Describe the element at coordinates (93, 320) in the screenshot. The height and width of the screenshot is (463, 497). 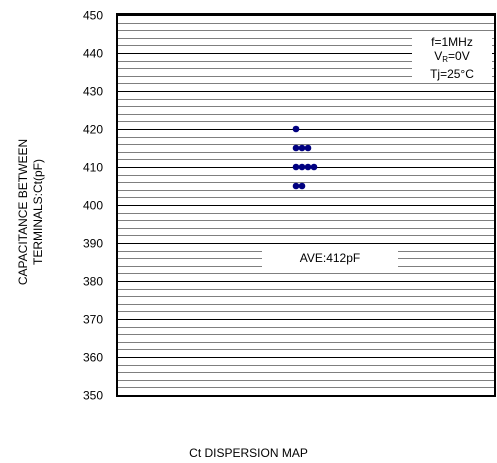
I see `y-tick-label: 370` at that location.